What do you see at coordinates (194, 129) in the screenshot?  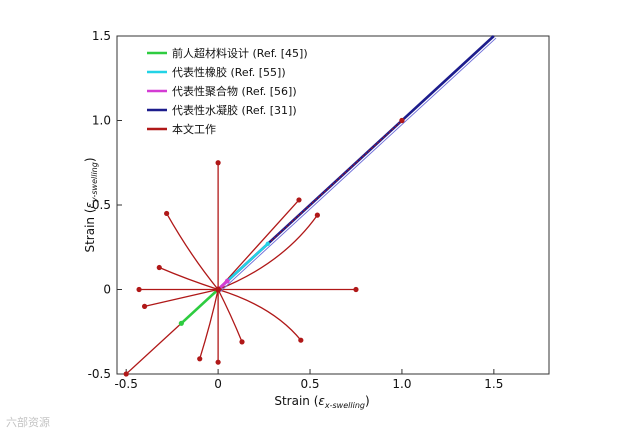 I see `legend-label: 本文工作` at bounding box center [194, 129].